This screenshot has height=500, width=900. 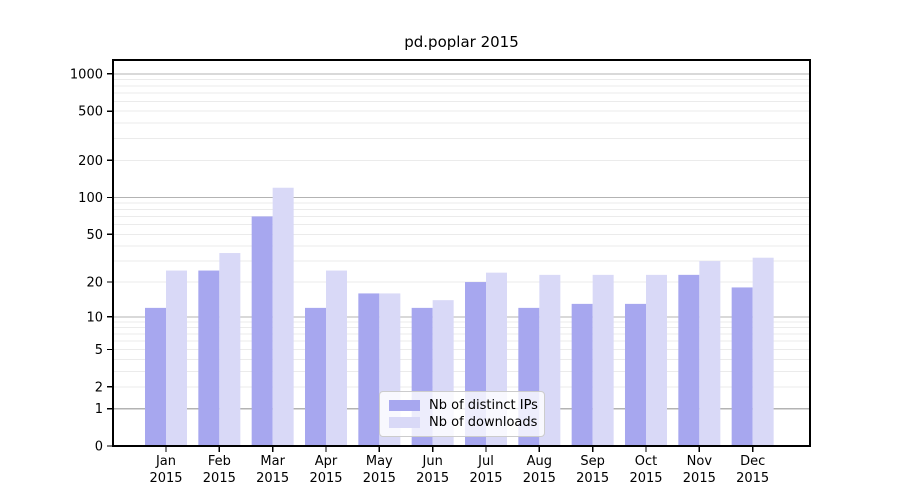 What do you see at coordinates (646, 461) in the screenshot?
I see `x-tick-label-month: Oct` at bounding box center [646, 461].